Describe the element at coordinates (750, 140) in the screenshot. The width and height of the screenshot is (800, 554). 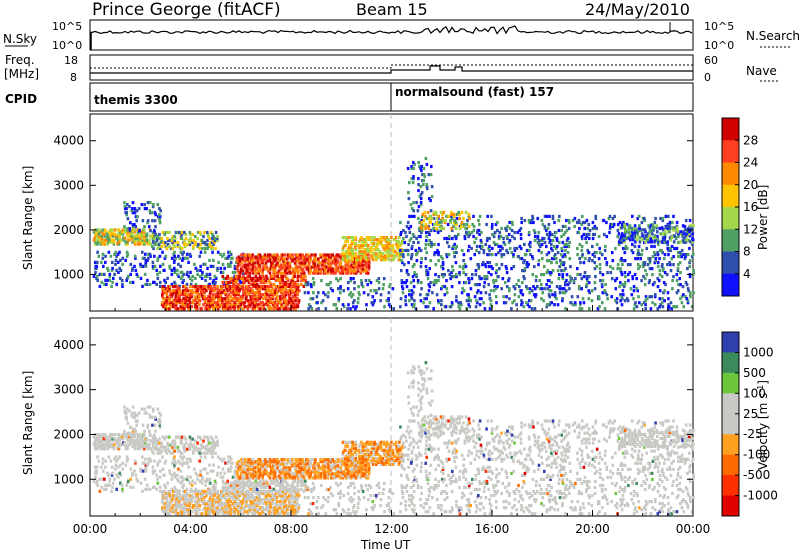
I see `power-colorbar-tick-label-0: 28` at that location.